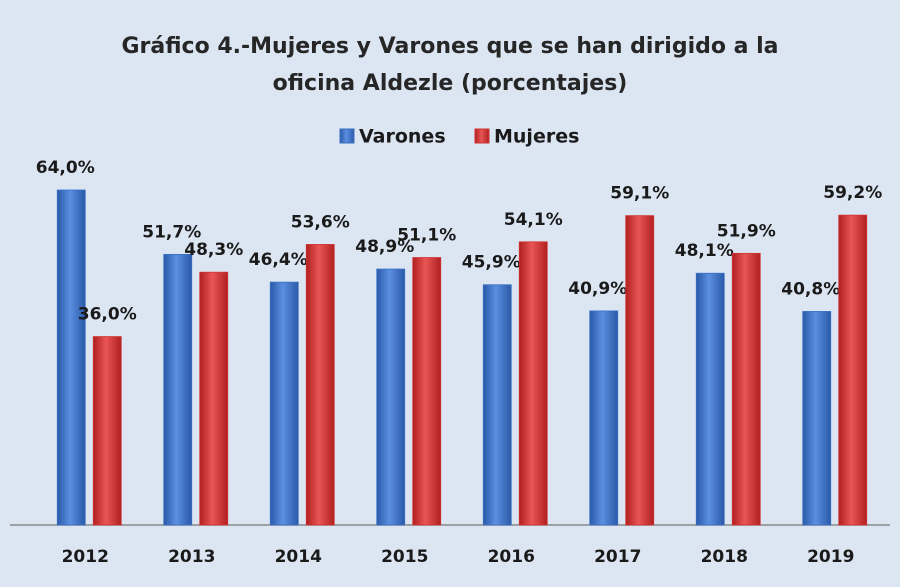 This screenshot has height=587, width=900. Describe the element at coordinates (746, 231) in the screenshot. I see `data-label: 51,9%` at that location.